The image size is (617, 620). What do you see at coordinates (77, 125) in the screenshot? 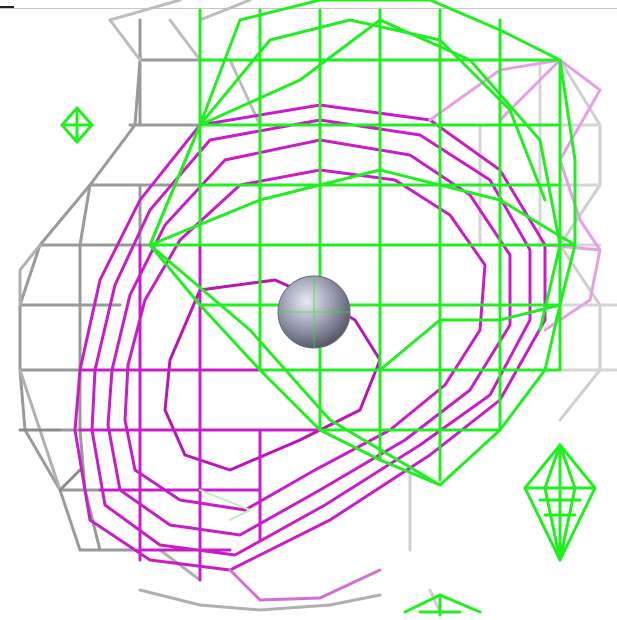
I see `green-diamond-small` at bounding box center [77, 125].